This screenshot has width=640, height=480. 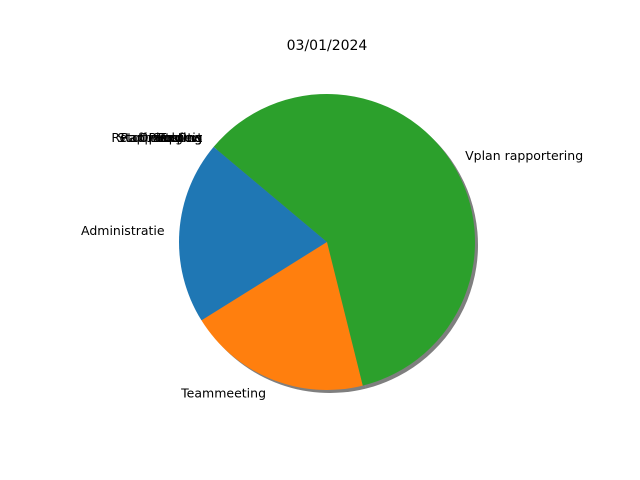 What do you see at coordinates (190, 137) in the screenshot?
I see `label-otis: Otis` at bounding box center [190, 137].